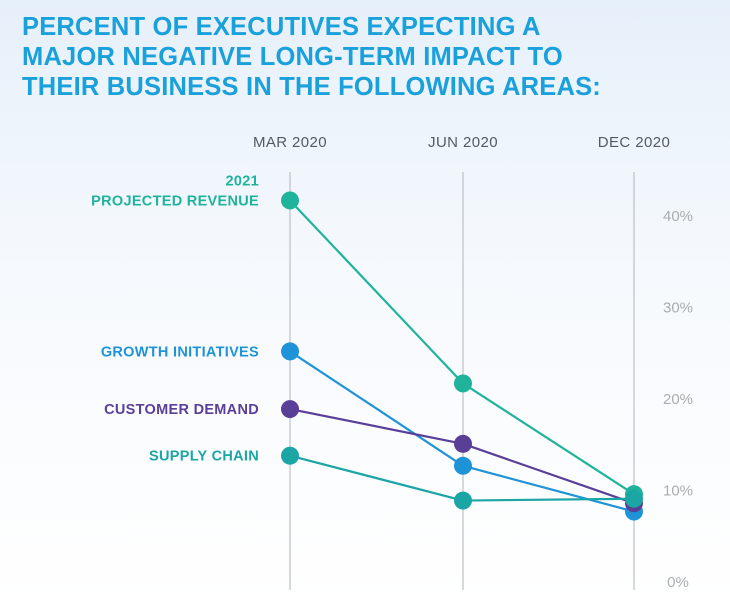  Describe the element at coordinates (180, 352) in the screenshot. I see `series-label-growth-initiatives: GROWTH INITIATIVES` at that location.